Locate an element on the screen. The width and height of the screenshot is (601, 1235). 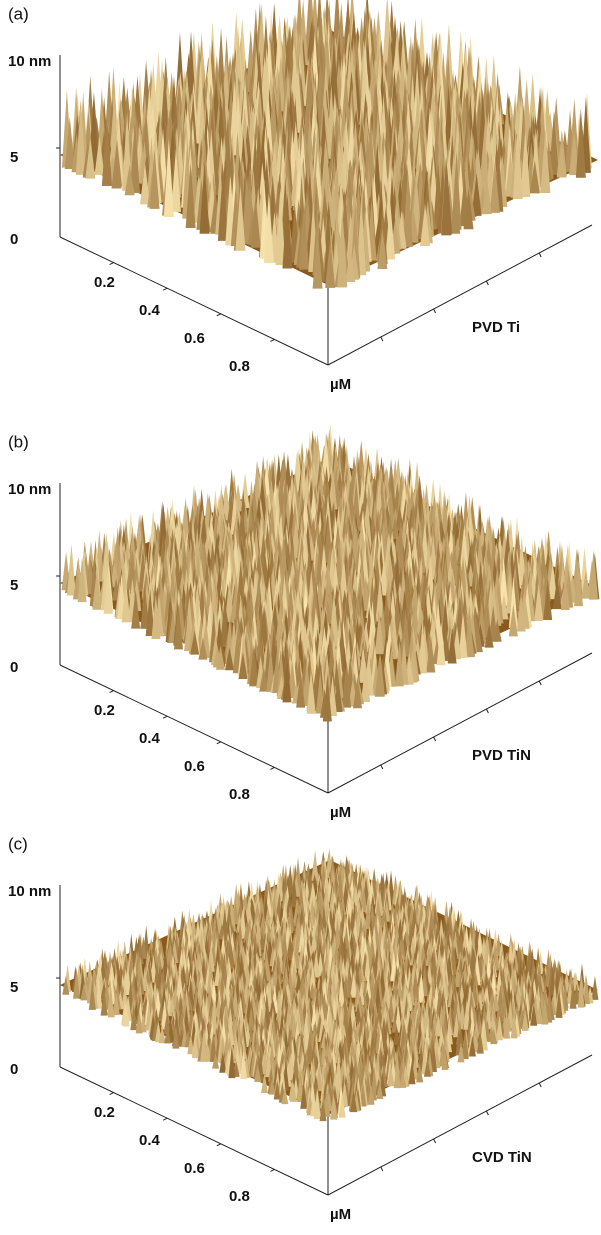
panel-label: (b) is located at coordinates (18, 441).